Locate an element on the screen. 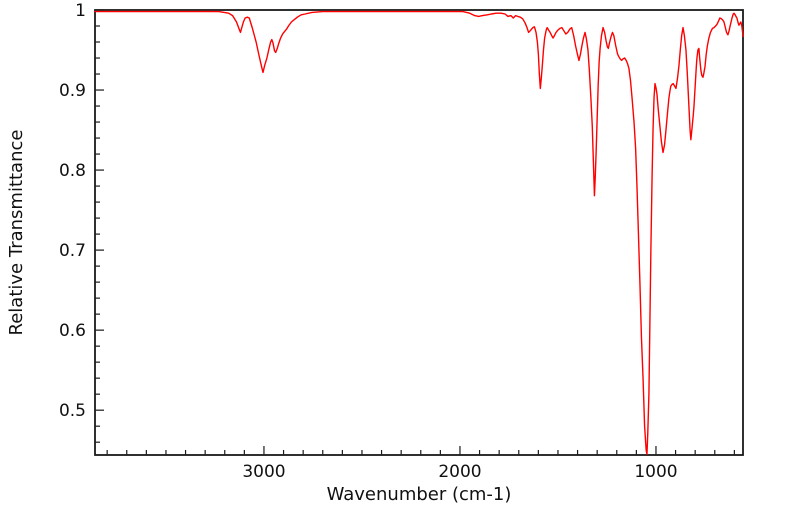  x-tick-label: 3000 is located at coordinates (263, 472).